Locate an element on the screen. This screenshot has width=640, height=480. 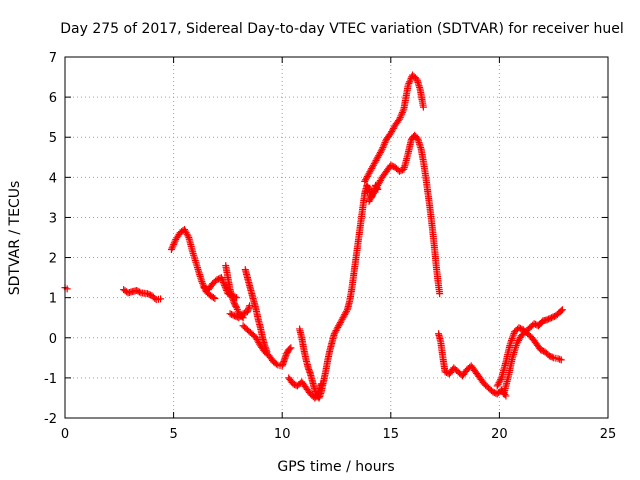
y-tick-label: 3 is located at coordinates (53, 218).